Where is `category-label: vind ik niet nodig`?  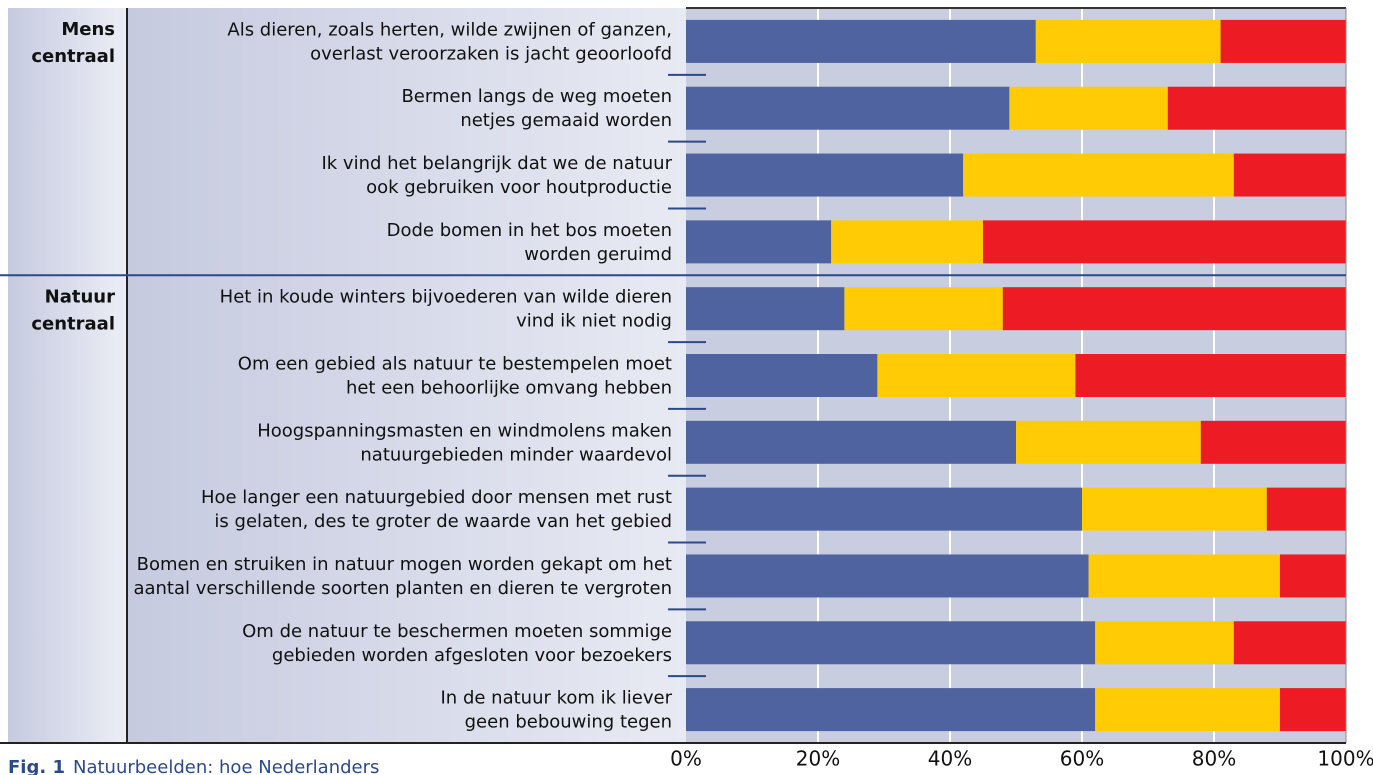
category-label: vind ik niet nodig is located at coordinates (594, 321).